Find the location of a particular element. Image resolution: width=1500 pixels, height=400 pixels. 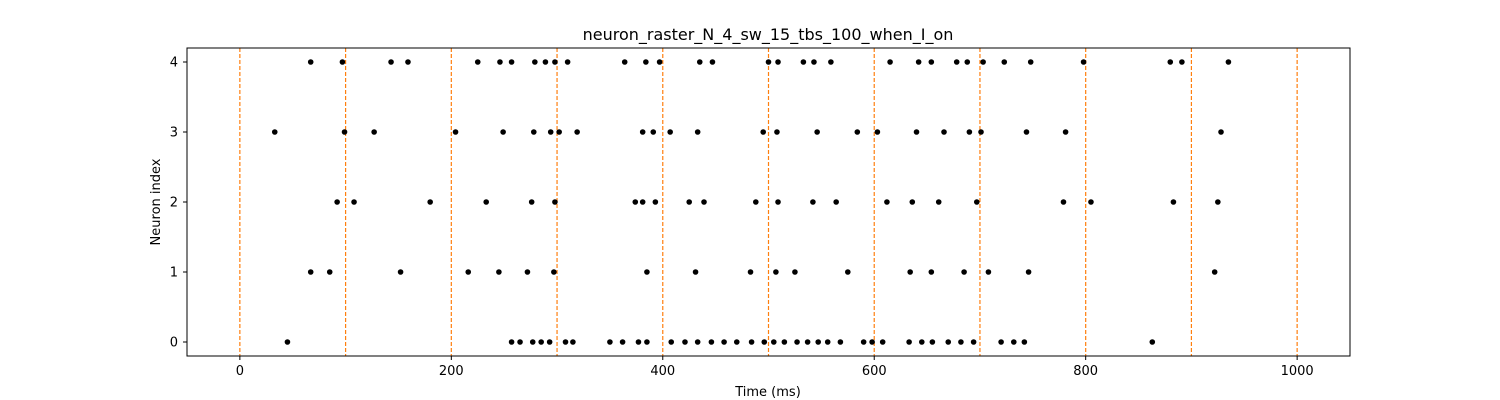

y-axis-label: Neuron index is located at coordinates (156, 201).